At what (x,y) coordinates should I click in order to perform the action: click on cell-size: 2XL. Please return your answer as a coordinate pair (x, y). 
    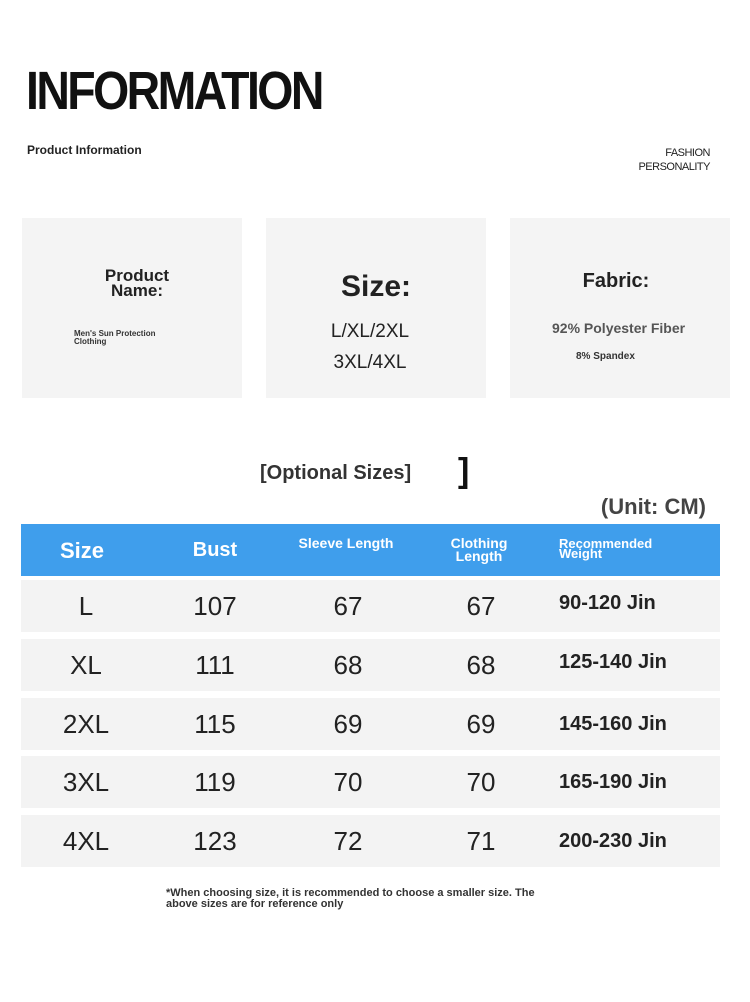
    Looking at the image, I should click on (86, 724).